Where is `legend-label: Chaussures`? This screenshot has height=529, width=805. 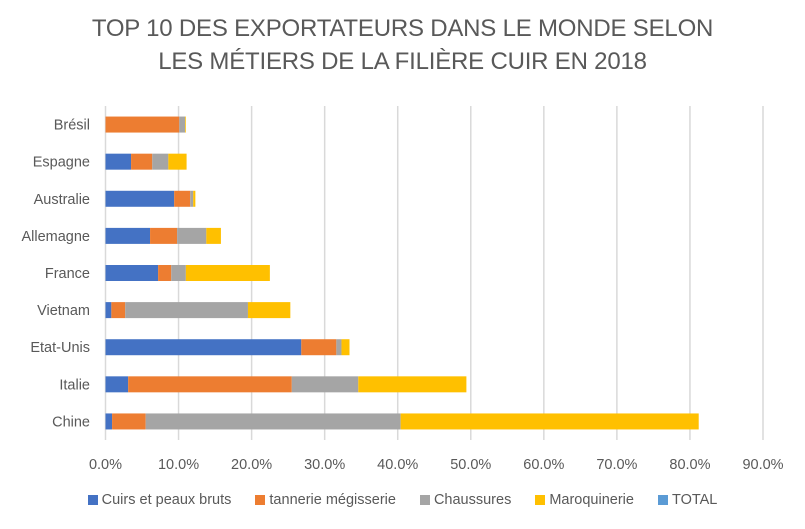
legend-label: Chaussures is located at coordinates (472, 500).